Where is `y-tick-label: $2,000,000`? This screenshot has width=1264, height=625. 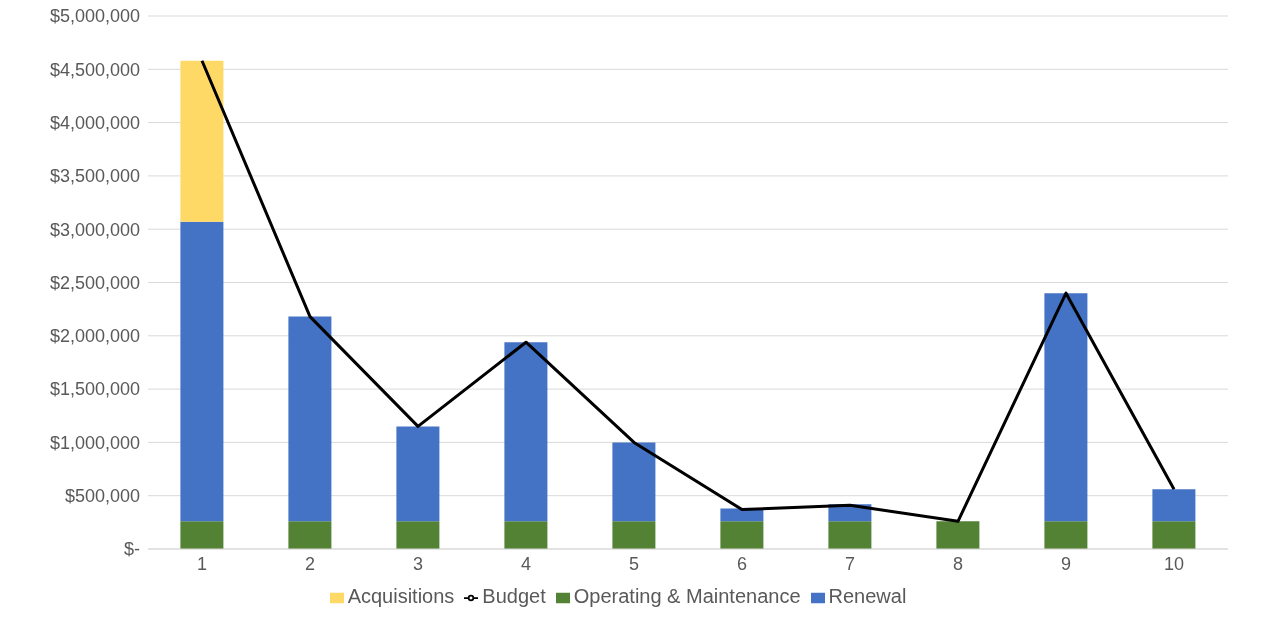 y-tick-label: $2,000,000 is located at coordinates (94, 336).